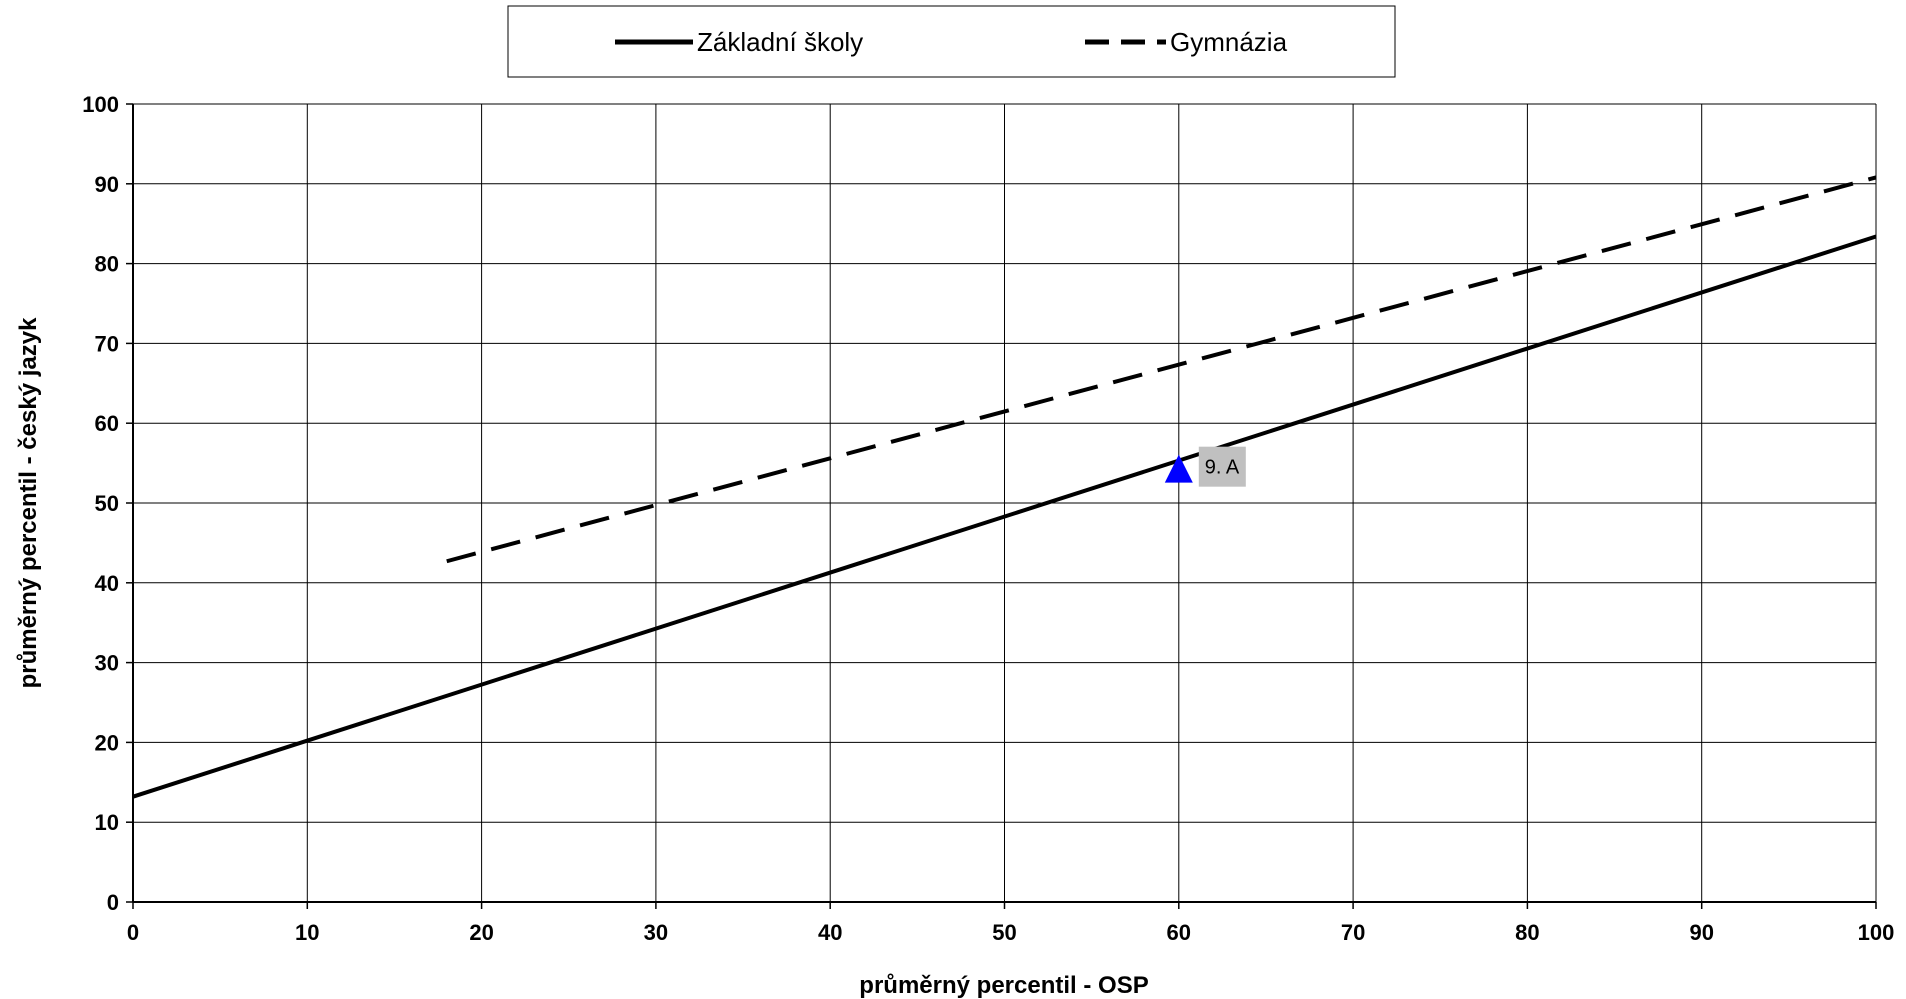 The image size is (1906, 999). What do you see at coordinates (107, 343) in the screenshot?
I see `y-tick-label: 70` at bounding box center [107, 343].